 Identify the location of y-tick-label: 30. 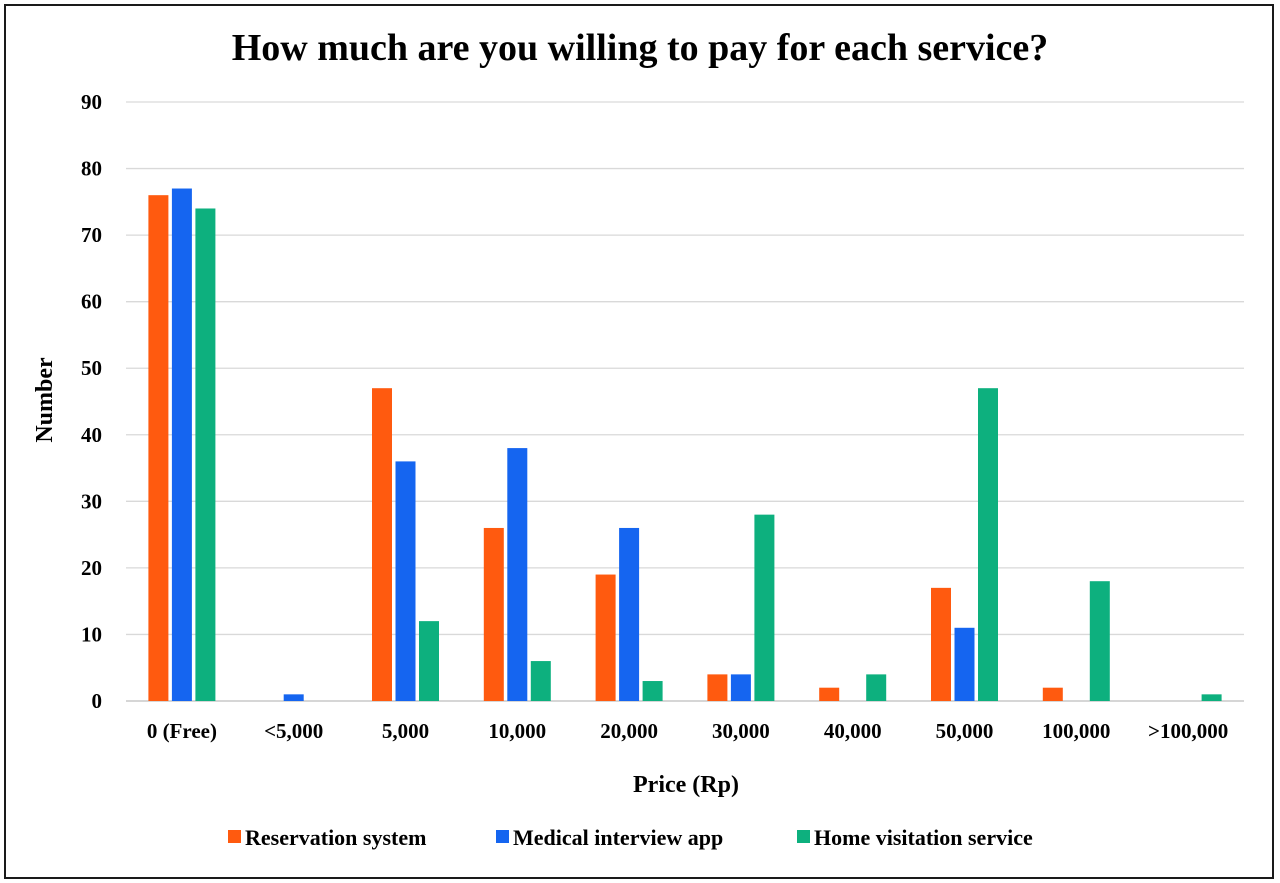
(91, 501).